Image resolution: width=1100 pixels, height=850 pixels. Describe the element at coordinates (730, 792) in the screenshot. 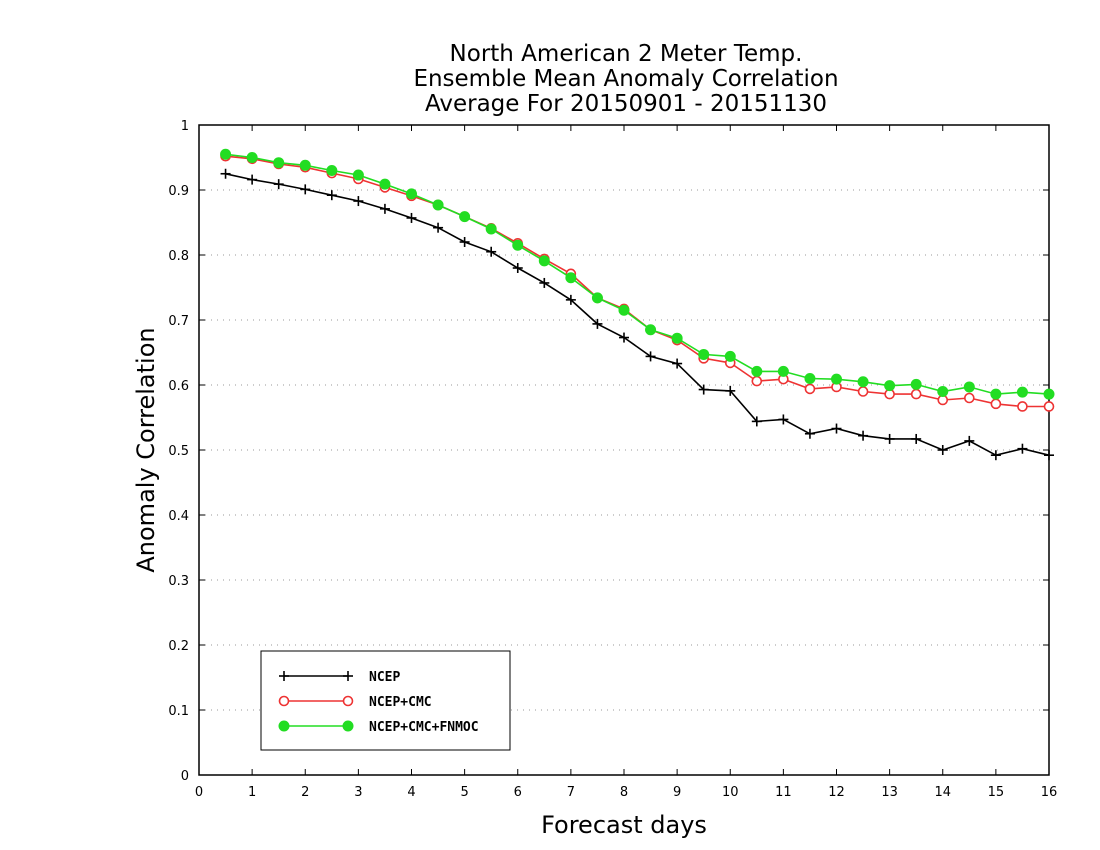

I see `x-tick-label: 10` at that location.